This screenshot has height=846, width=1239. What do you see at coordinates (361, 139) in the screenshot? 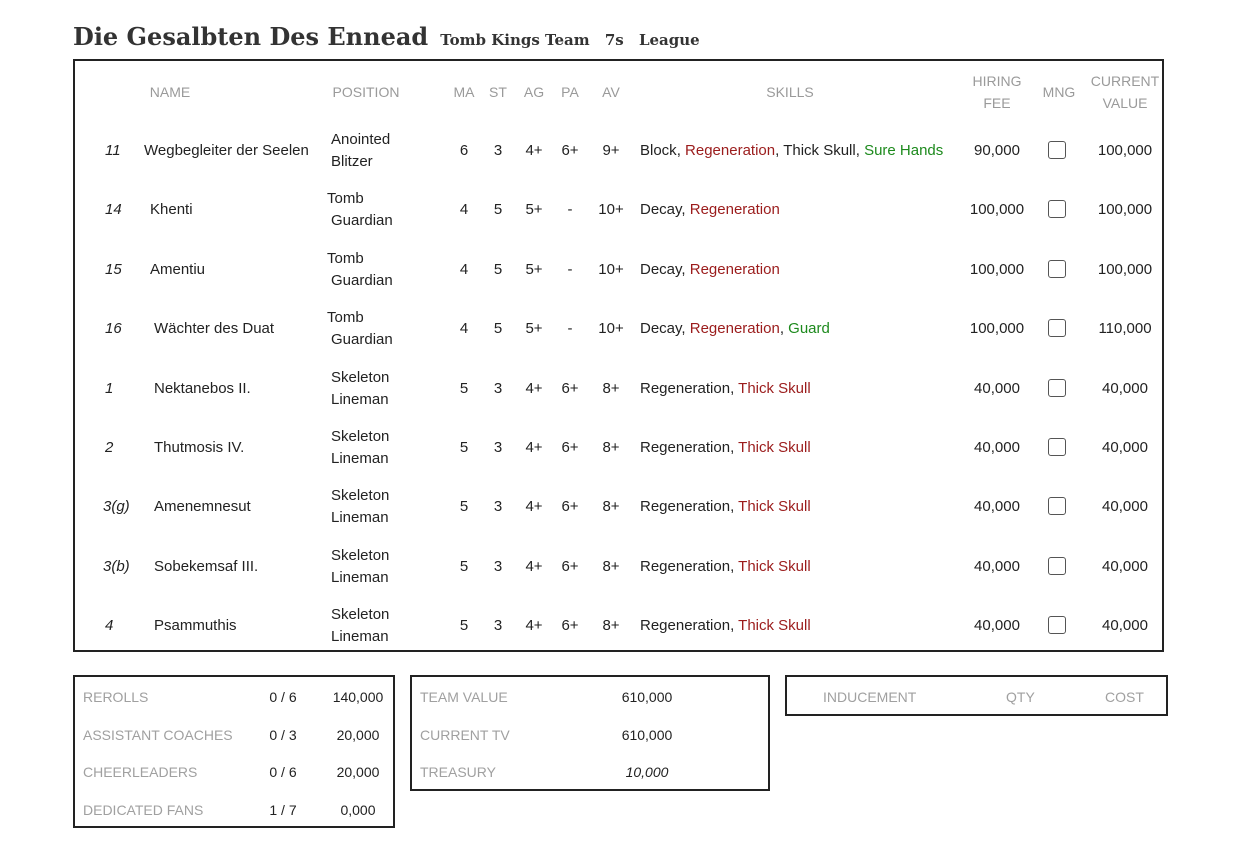
I see `player-position-line1: Anointed` at bounding box center [361, 139].